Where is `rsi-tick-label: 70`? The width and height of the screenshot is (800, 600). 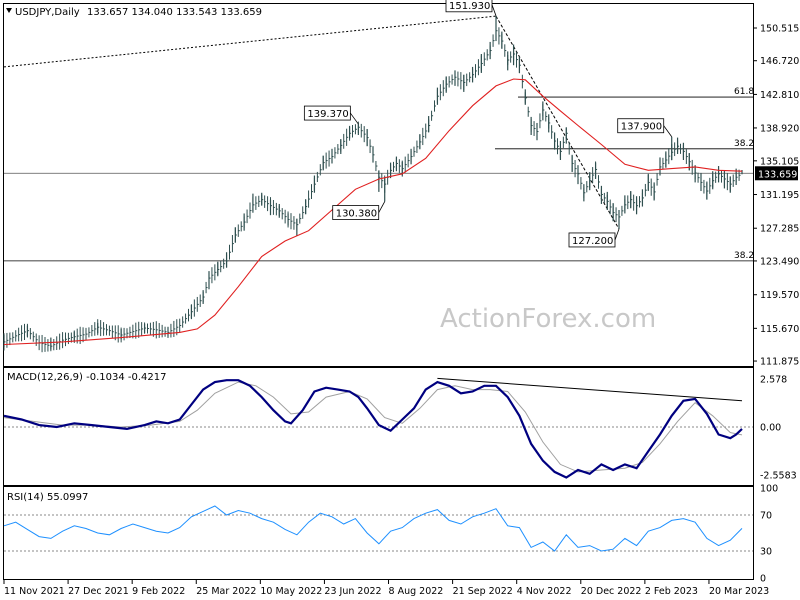
rsi-tick-label: 70 is located at coordinates (766, 516).